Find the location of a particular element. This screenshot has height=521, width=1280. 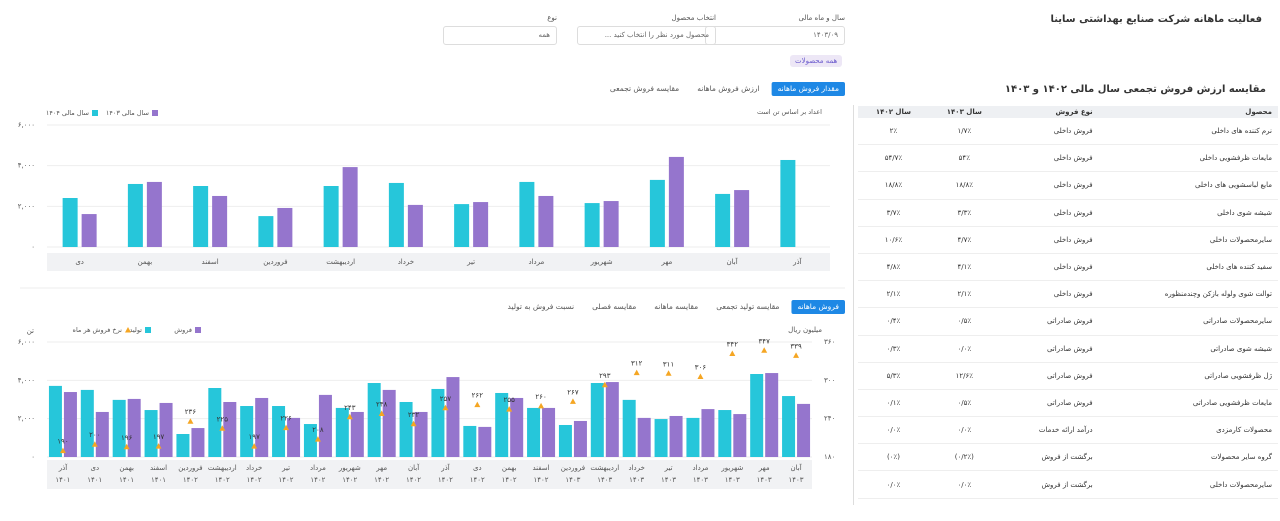

filter-type: نوع همه is located at coordinates (499, 29).